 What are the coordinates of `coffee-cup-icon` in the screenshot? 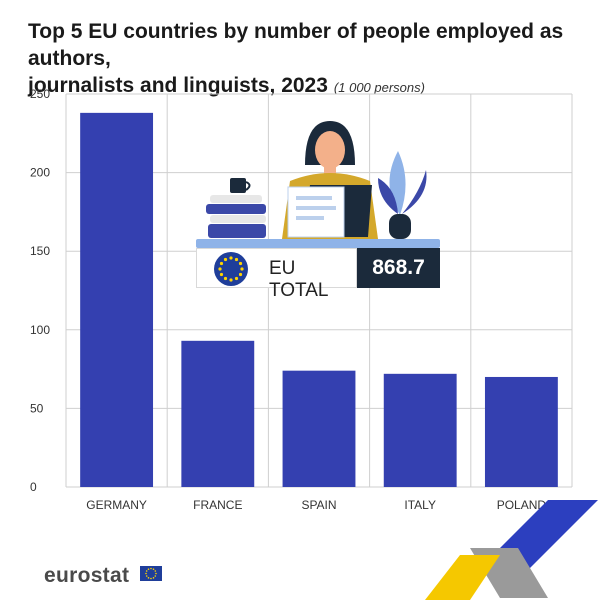 It's located at (240, 185).